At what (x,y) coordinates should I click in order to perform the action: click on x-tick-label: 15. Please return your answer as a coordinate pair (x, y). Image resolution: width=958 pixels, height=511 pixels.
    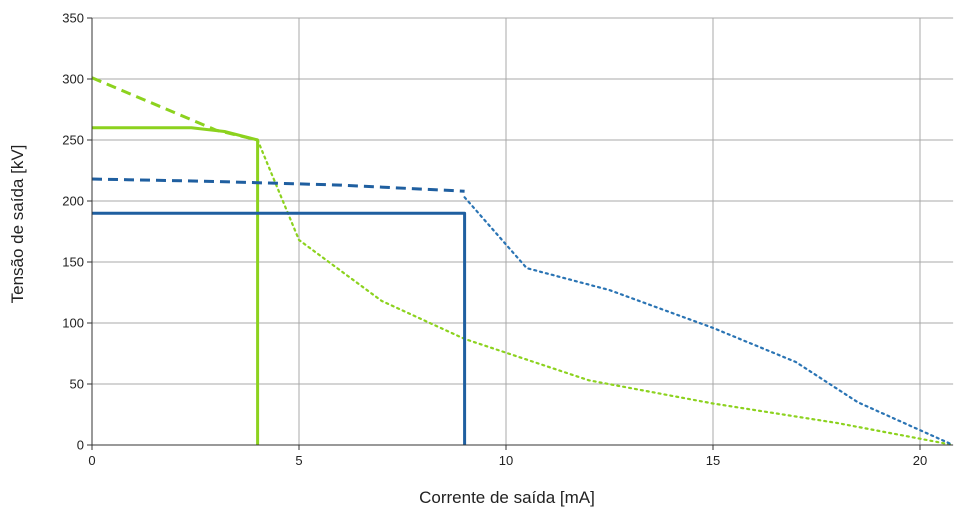
    Looking at the image, I should click on (713, 460).